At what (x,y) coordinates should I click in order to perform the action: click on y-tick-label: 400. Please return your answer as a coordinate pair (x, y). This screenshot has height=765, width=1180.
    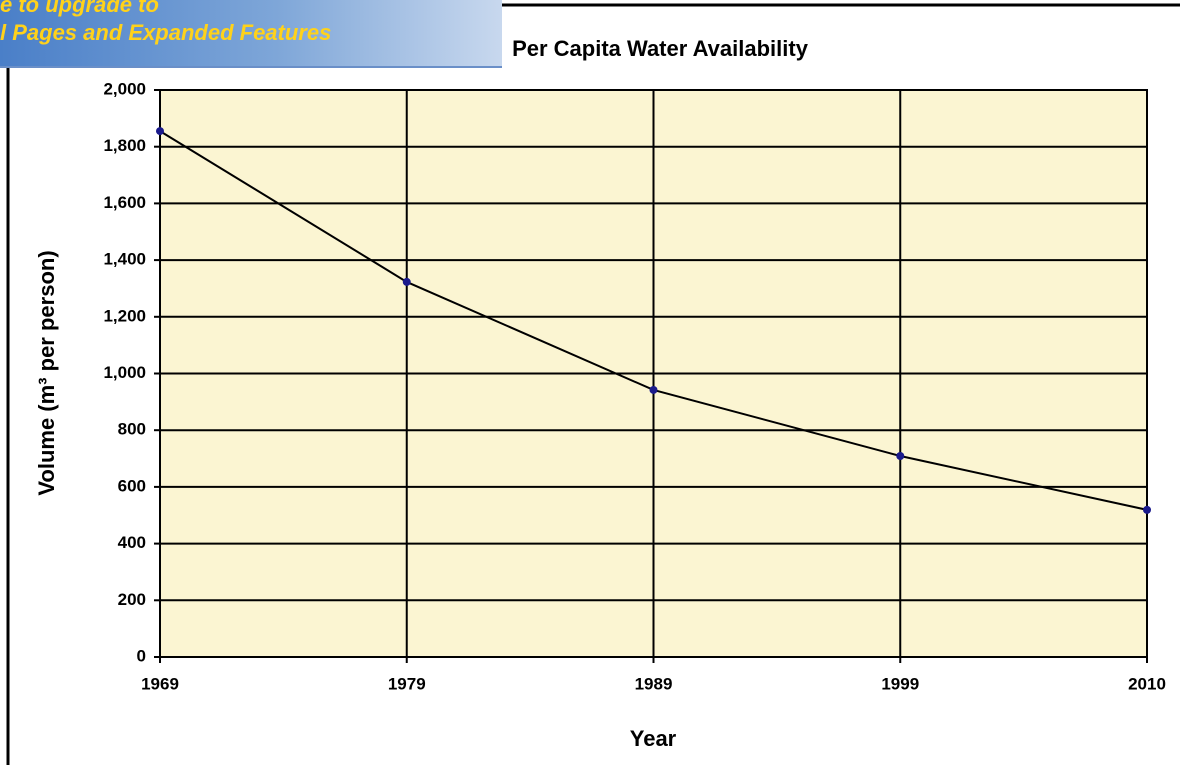
    Looking at the image, I should click on (132, 542).